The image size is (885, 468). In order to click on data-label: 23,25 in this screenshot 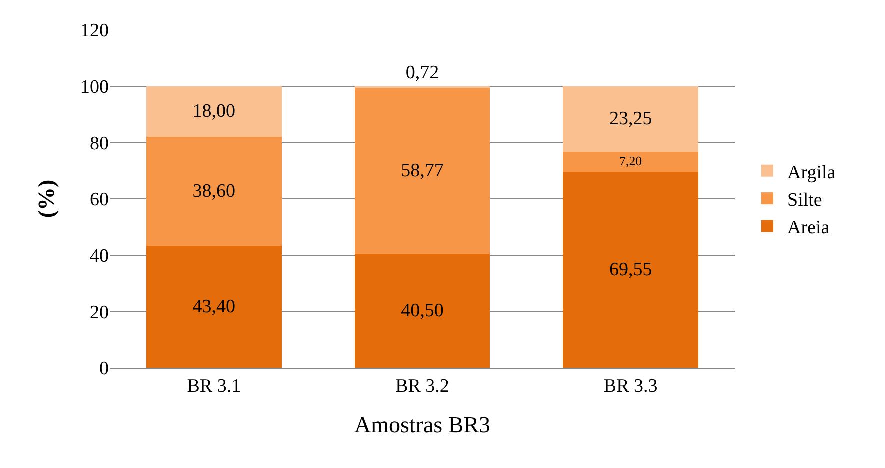, I will do `click(630, 119)`.